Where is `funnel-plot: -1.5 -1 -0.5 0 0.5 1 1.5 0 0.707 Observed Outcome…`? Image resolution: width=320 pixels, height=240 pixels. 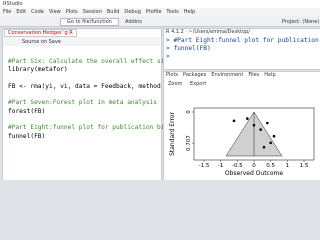 funnel-plot: -1.5 -1 -0.5 0 0.5 1 1.5 0 0.707 Observed Outcome… is located at coordinates (242, 142).